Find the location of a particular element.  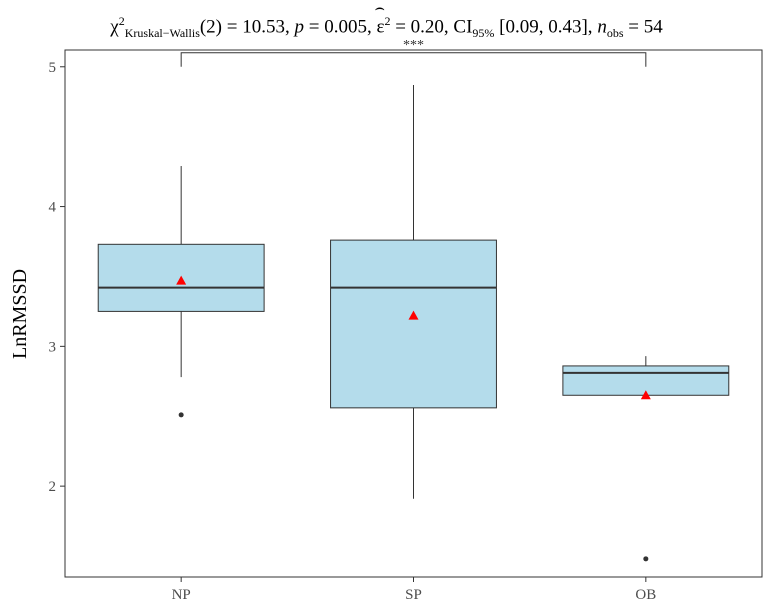

epsilon-superscript: 2 is located at coordinates (387, 21).